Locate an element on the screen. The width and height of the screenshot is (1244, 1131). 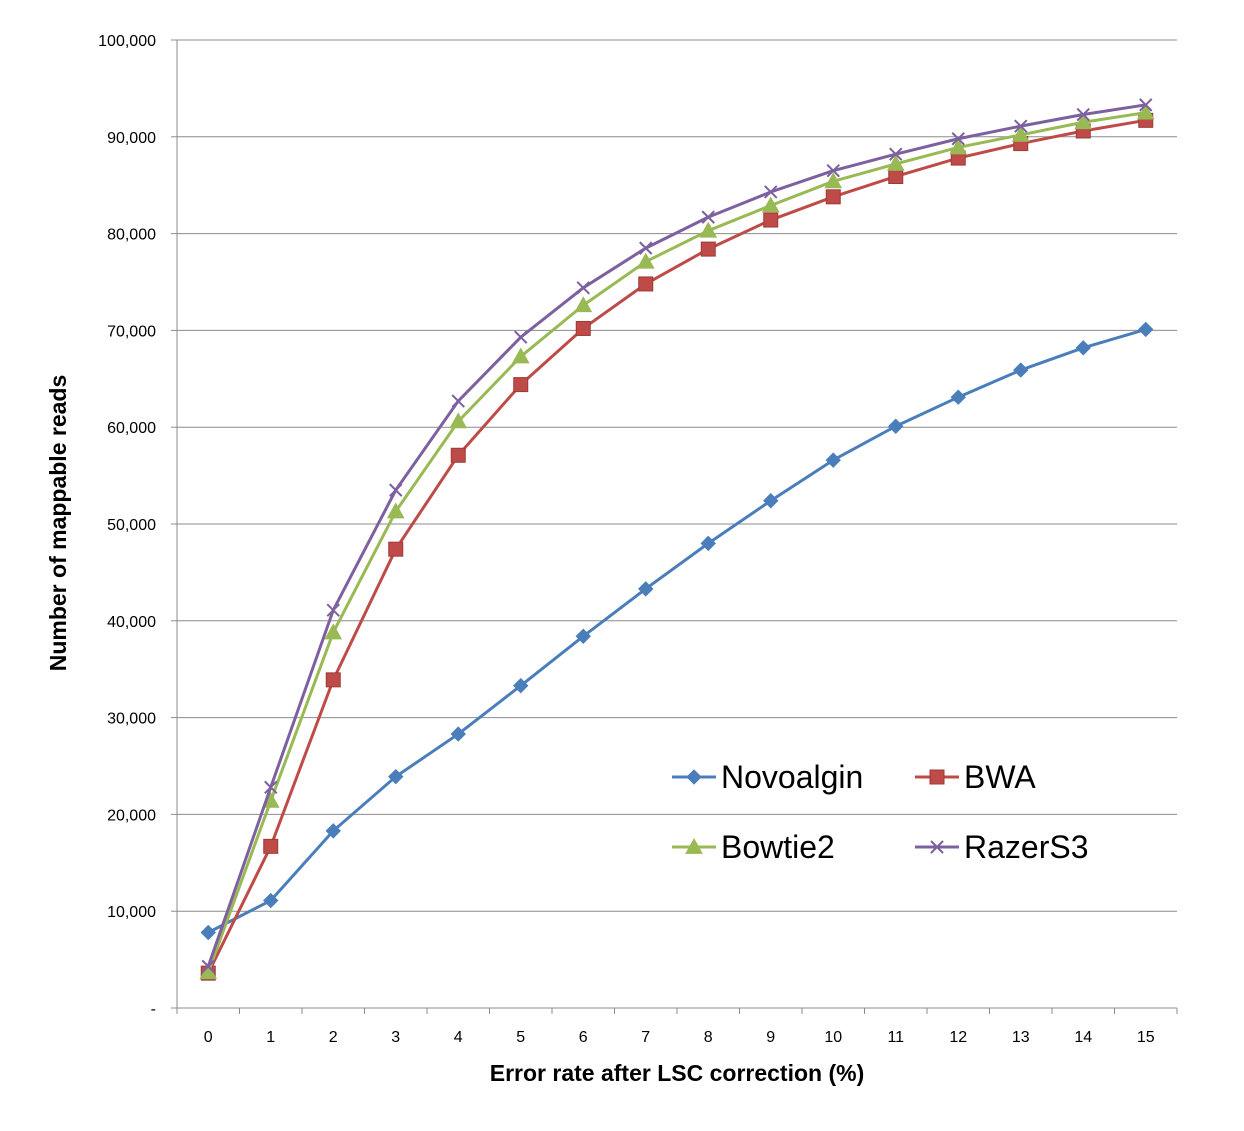
x-tick-label: 4 is located at coordinates (458, 1037).